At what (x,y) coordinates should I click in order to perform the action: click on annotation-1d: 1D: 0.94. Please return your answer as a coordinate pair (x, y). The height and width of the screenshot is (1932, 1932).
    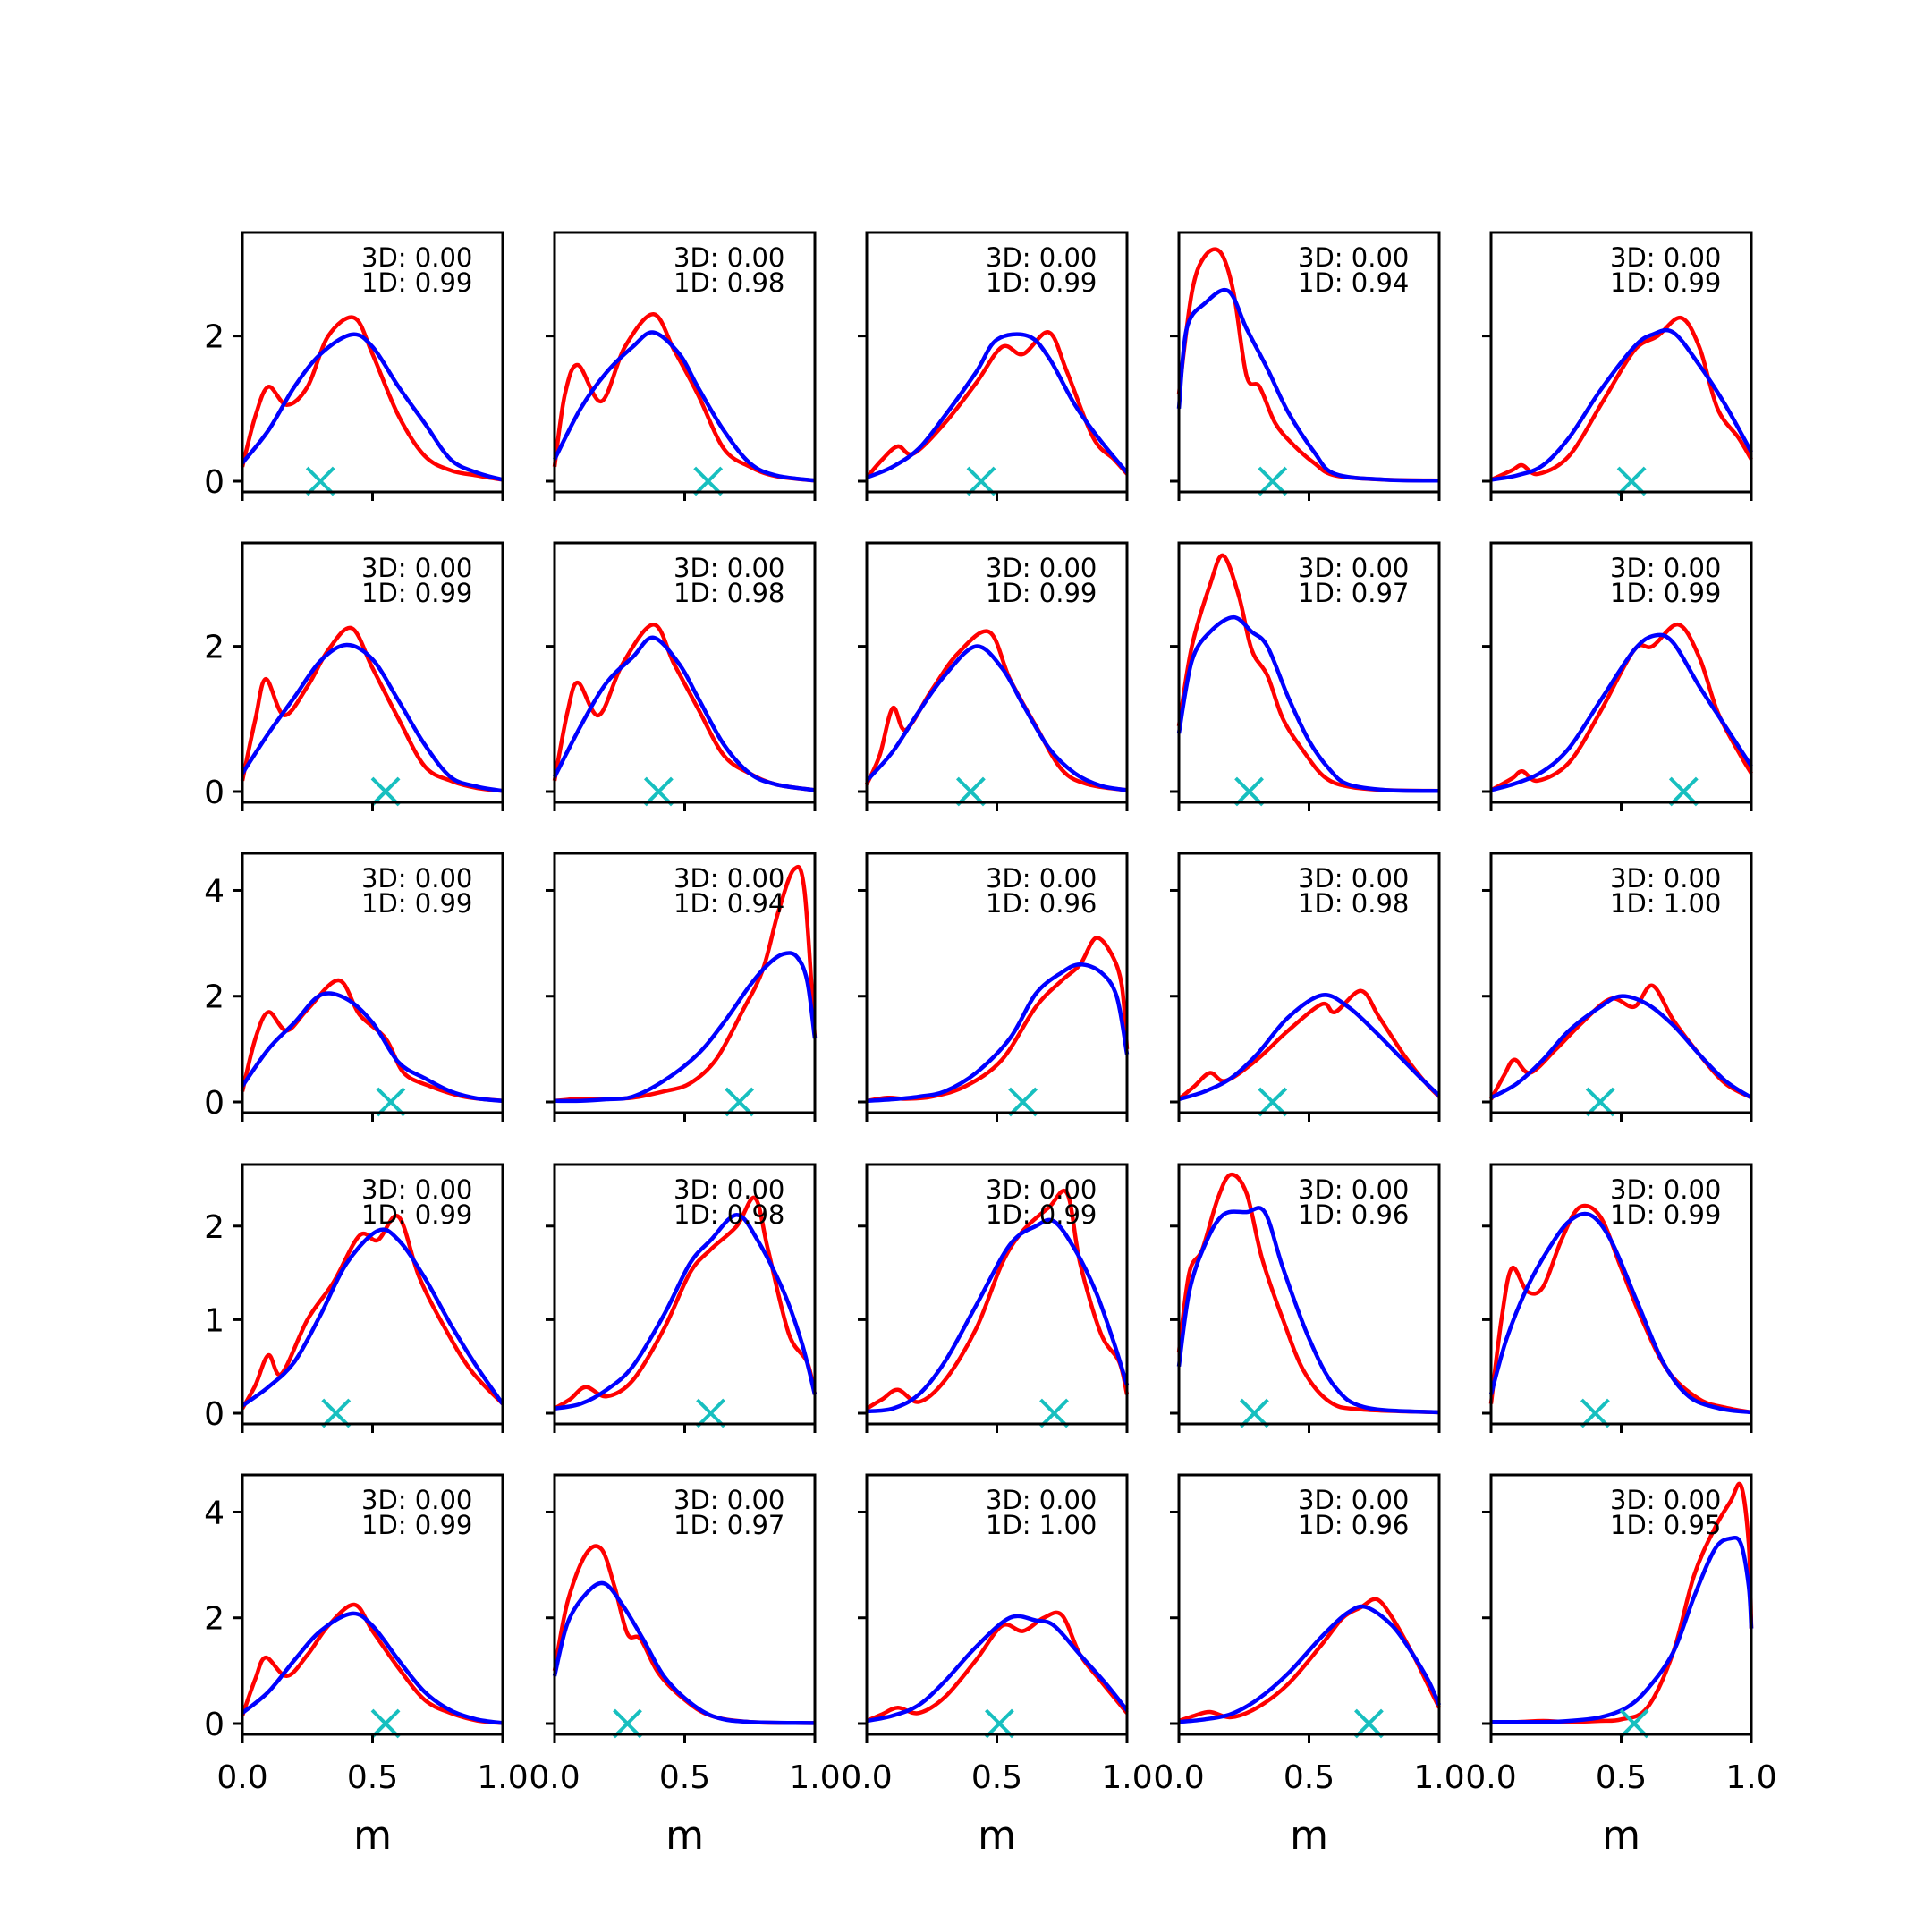
    Looking at the image, I should click on (729, 903).